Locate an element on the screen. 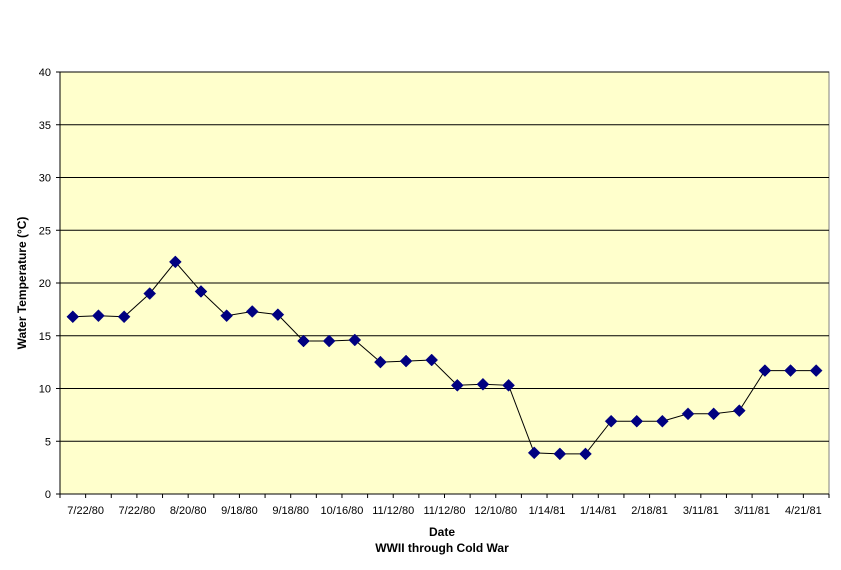 The image size is (841, 570). x-tick-label: 10/16/80 is located at coordinates (342, 511).